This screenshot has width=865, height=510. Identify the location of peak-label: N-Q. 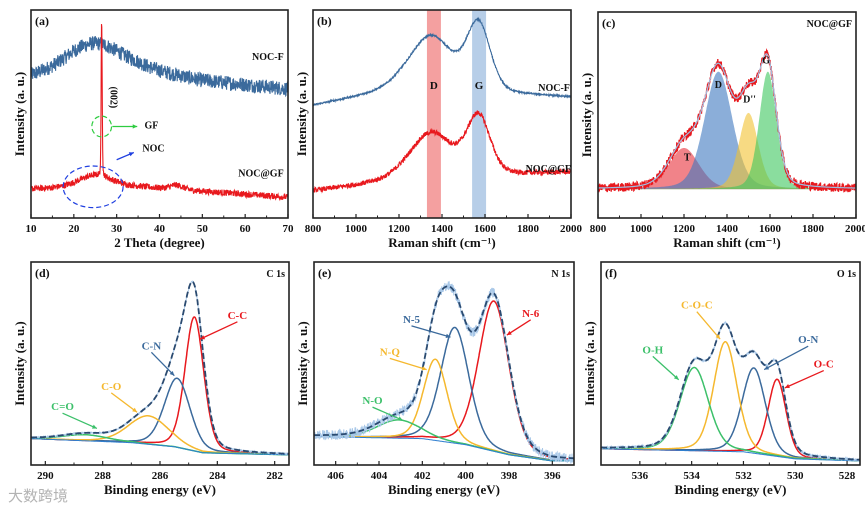
(390, 352).